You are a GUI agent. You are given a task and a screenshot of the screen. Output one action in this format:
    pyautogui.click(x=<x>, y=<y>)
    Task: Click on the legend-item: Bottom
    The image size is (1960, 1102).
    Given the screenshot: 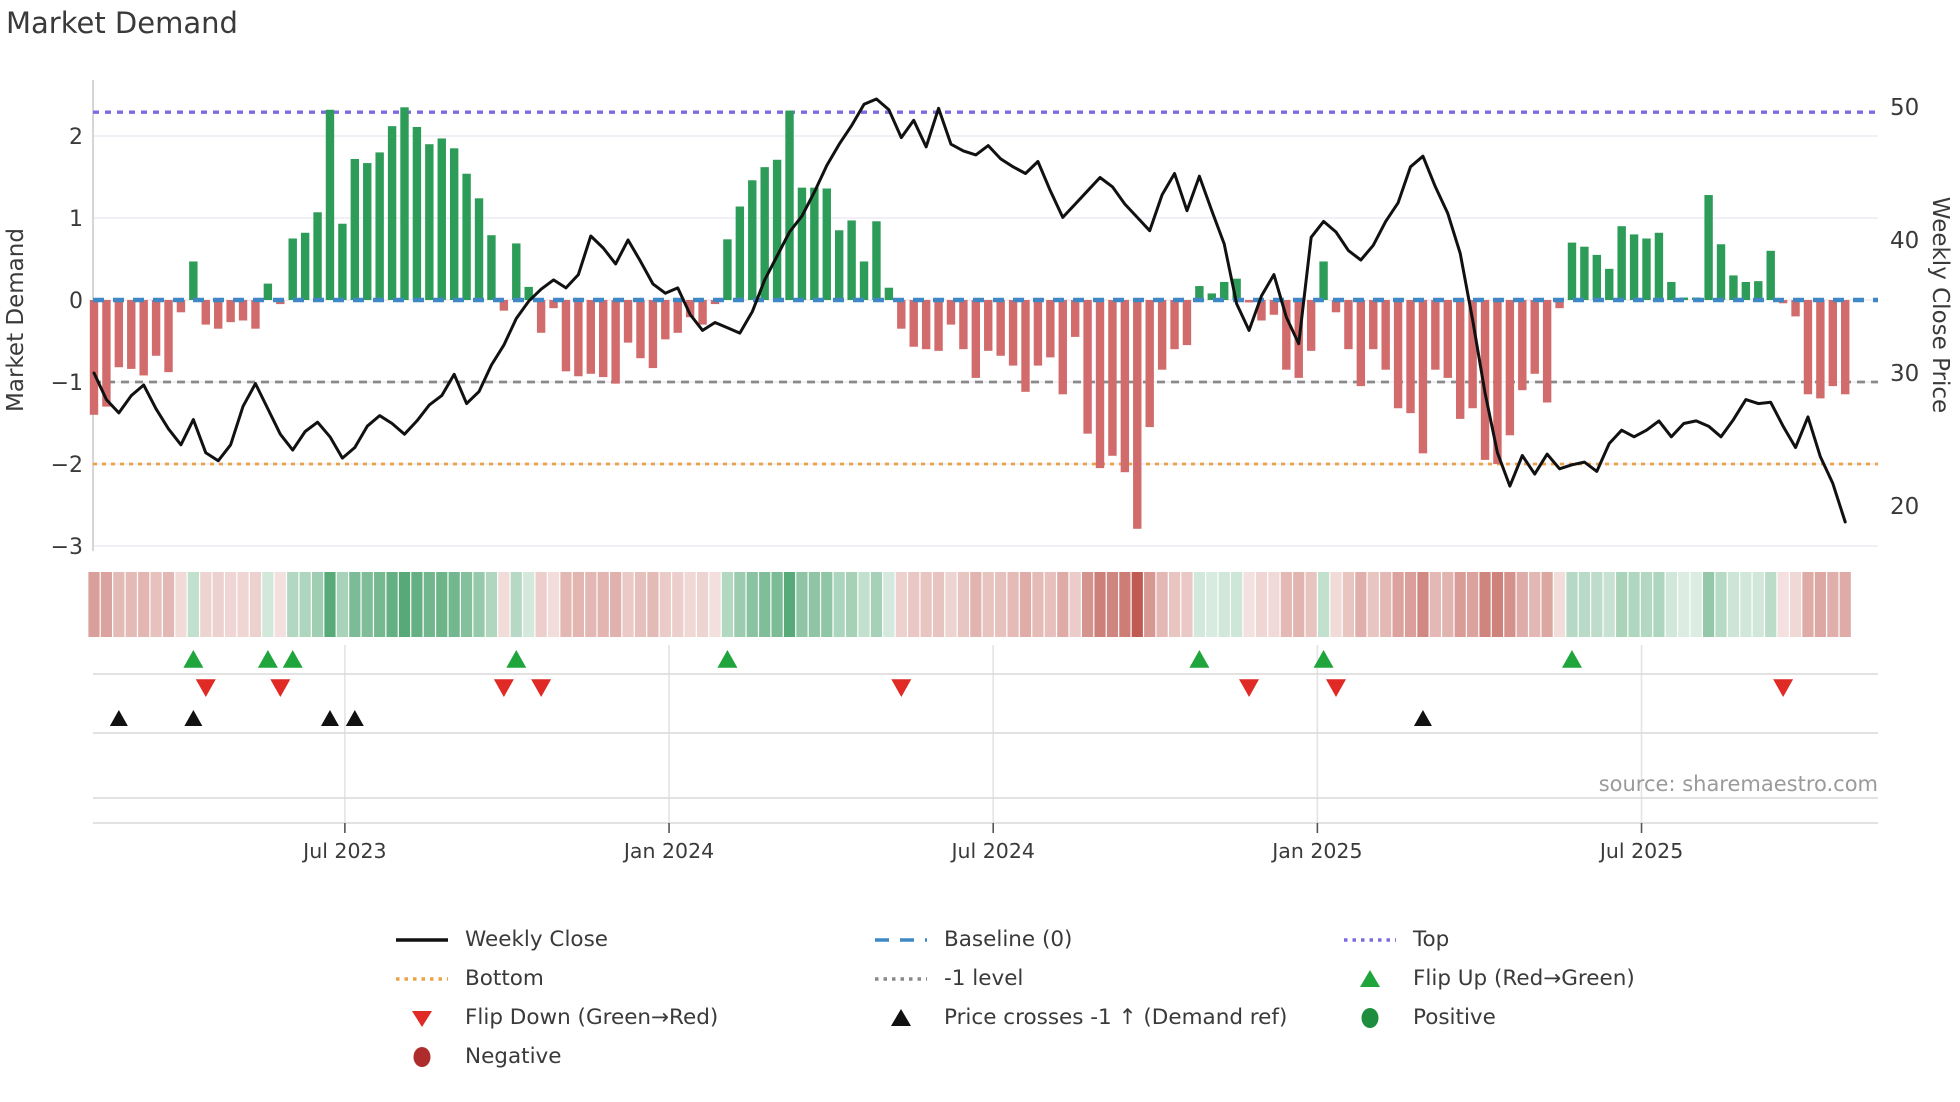 What is the action you would take?
    pyautogui.click(x=632, y=978)
    